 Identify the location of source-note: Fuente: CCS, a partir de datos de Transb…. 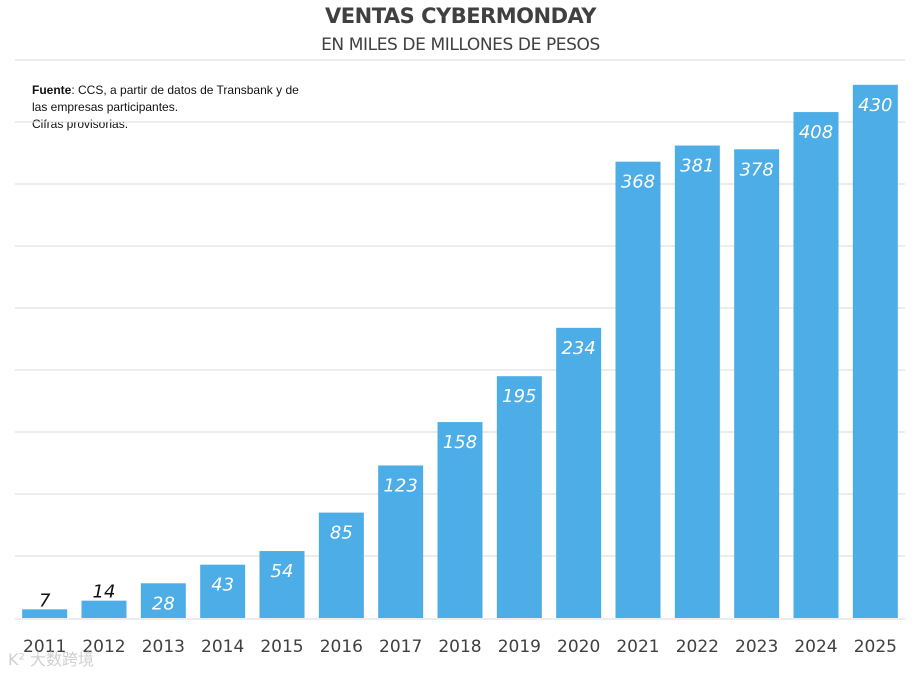
(167, 107).